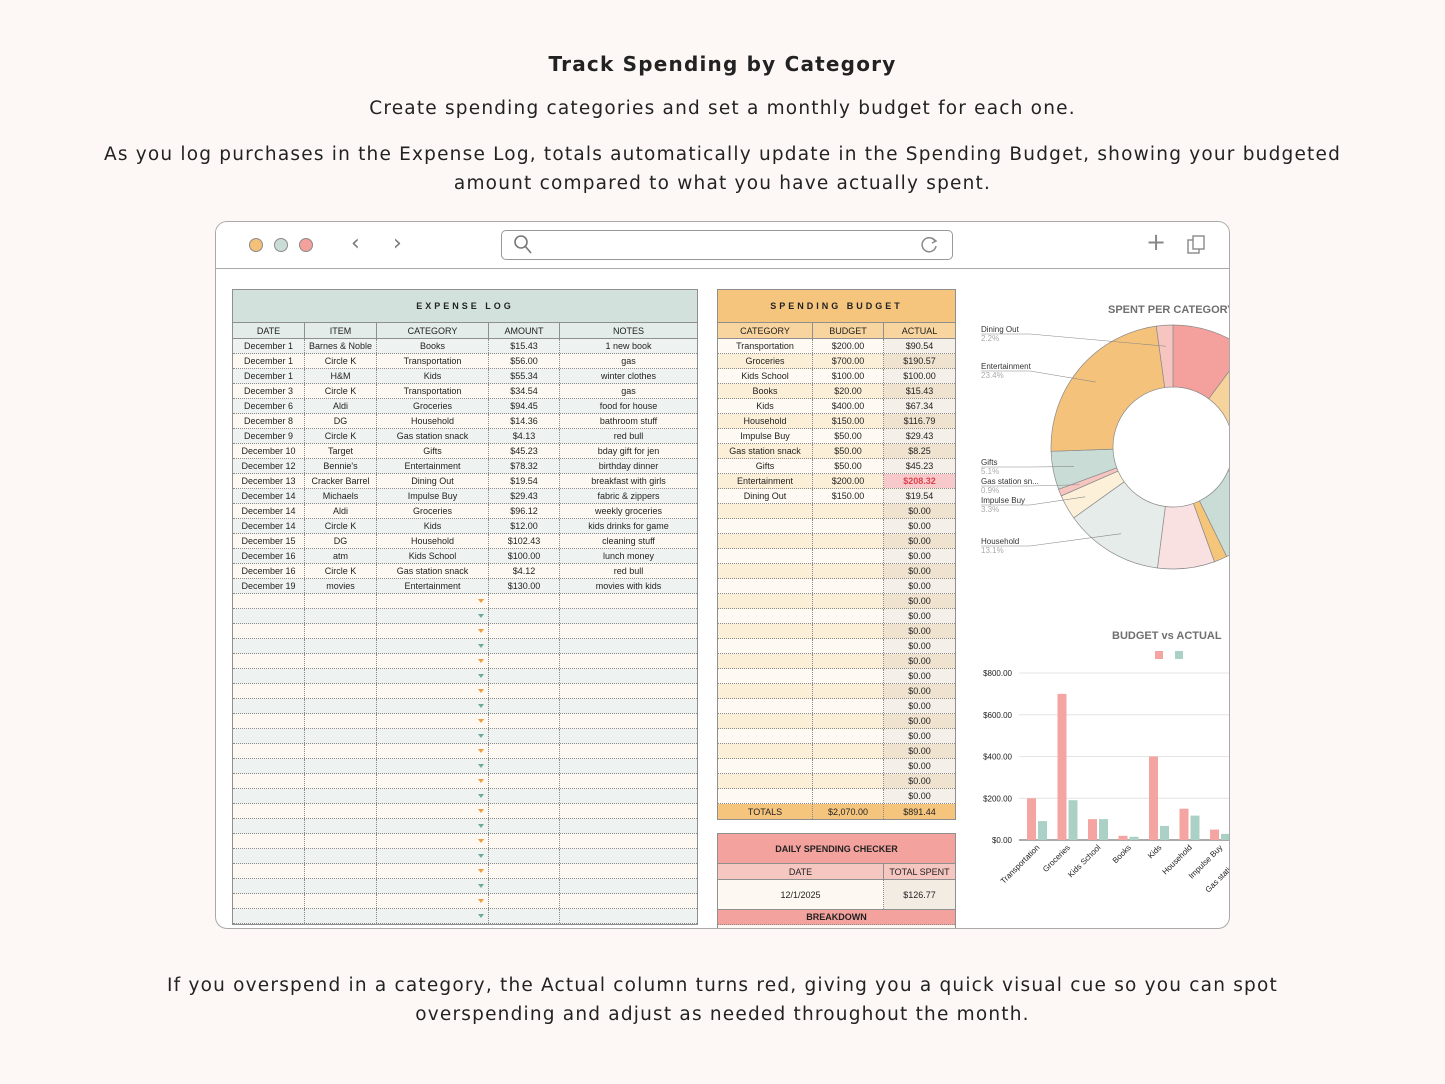 This screenshot has height=1084, width=1445. I want to click on item-cell: DG, so click(341, 421).